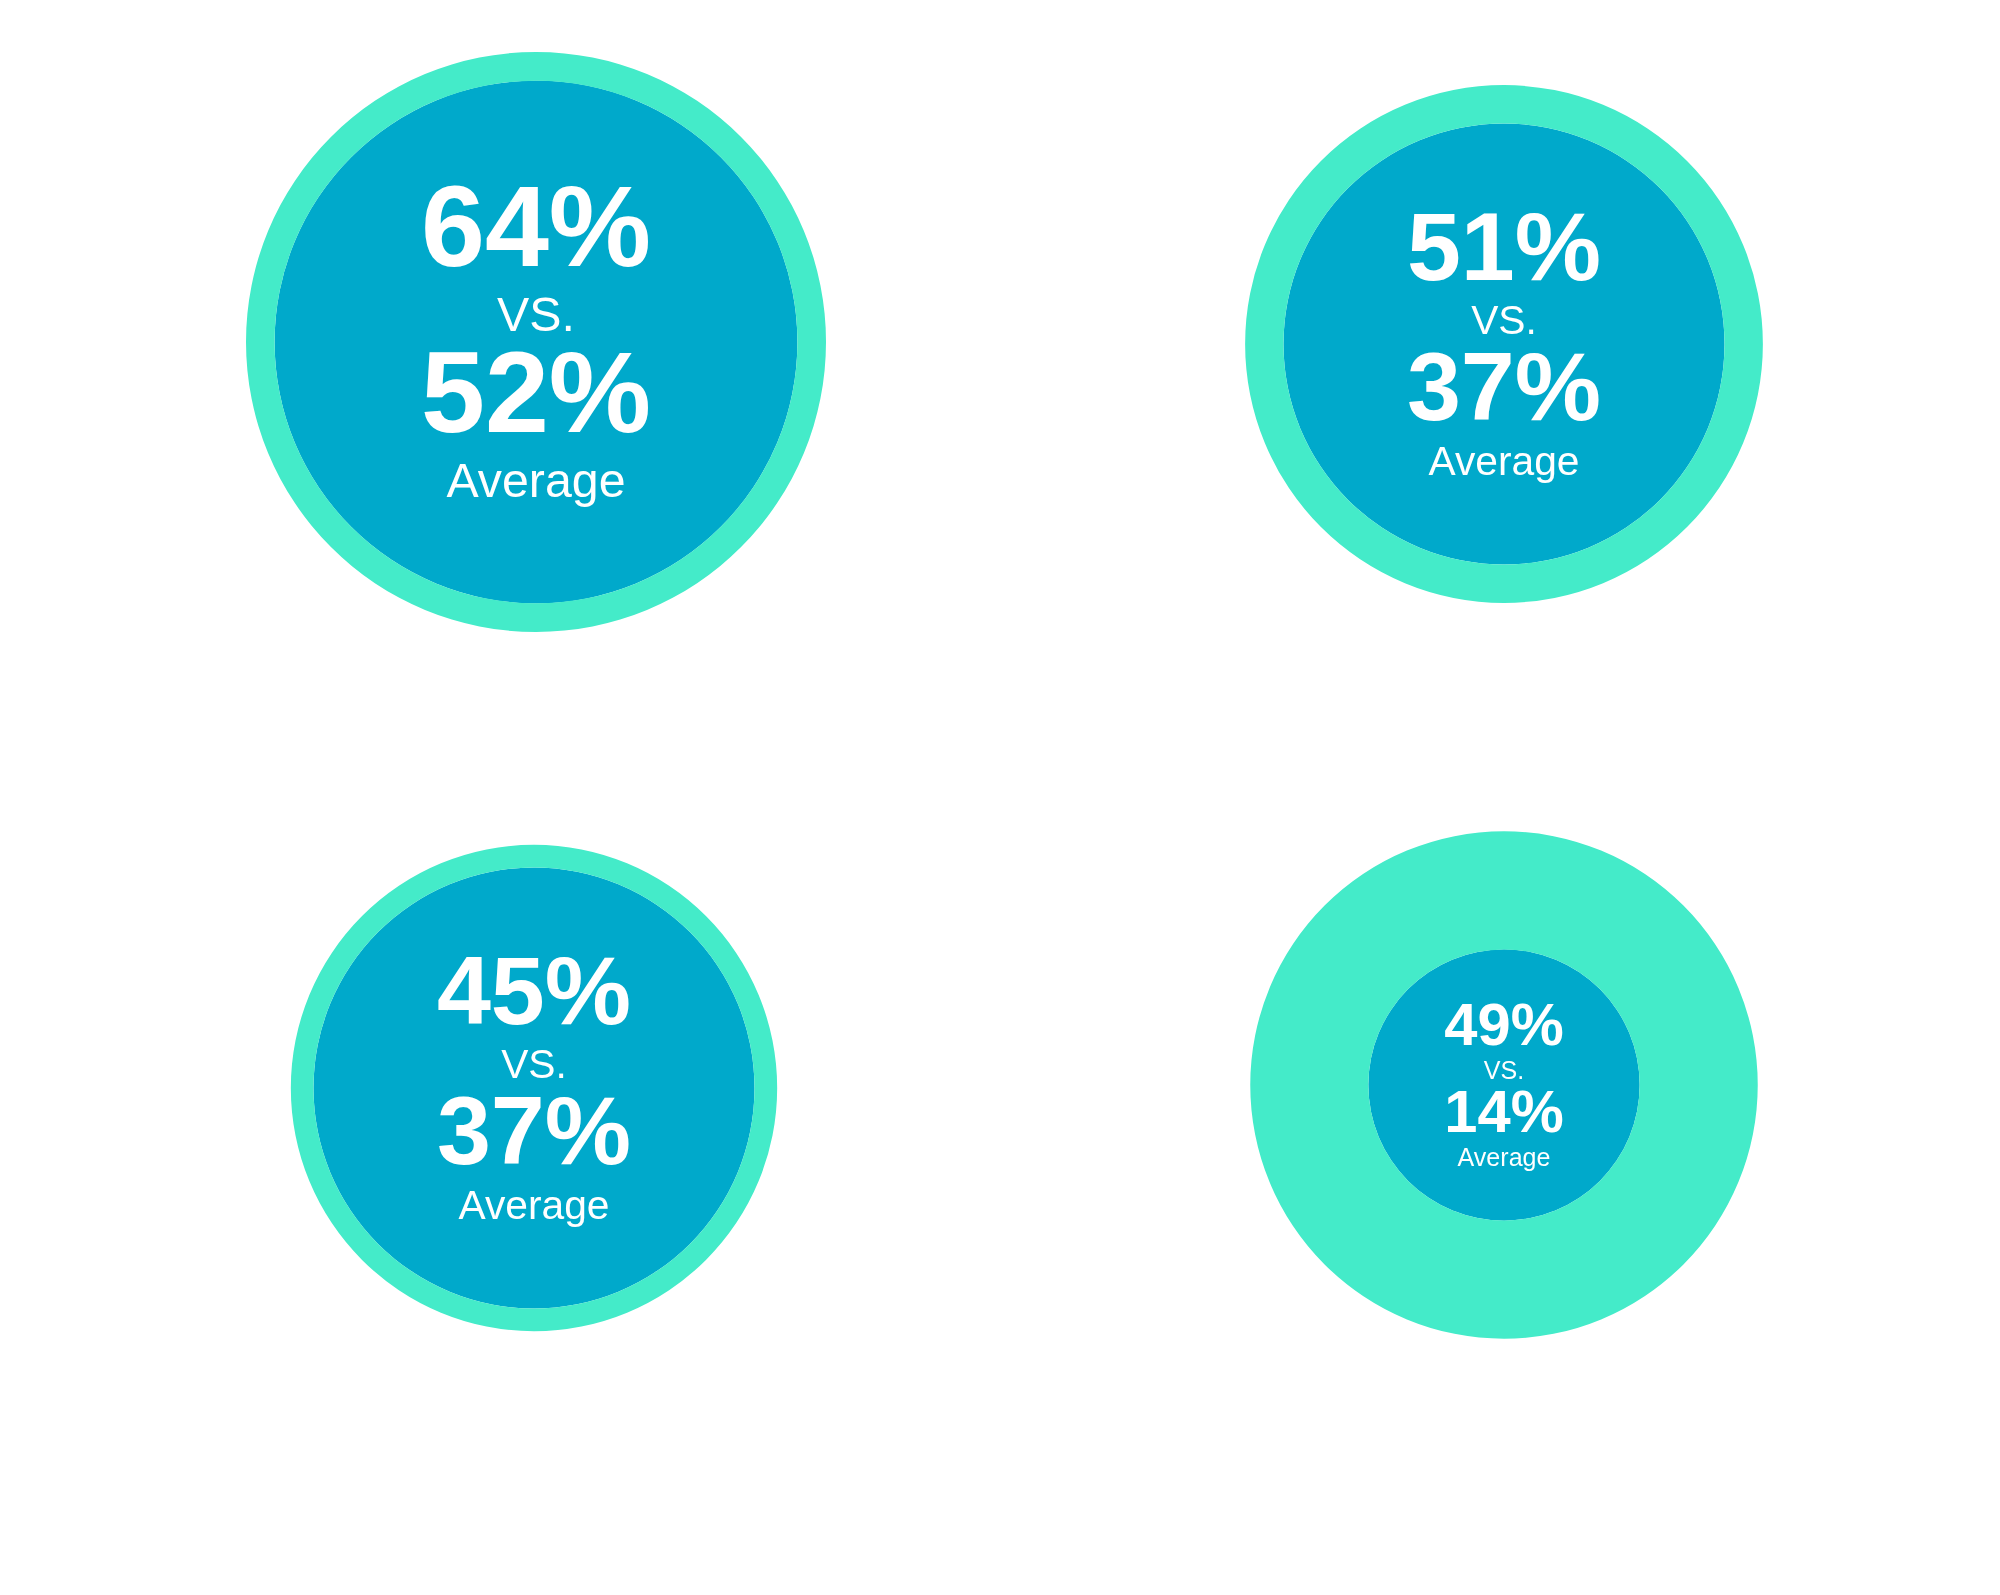  What do you see at coordinates (536, 225) in the screenshot?
I see `data-label: 64%` at bounding box center [536, 225].